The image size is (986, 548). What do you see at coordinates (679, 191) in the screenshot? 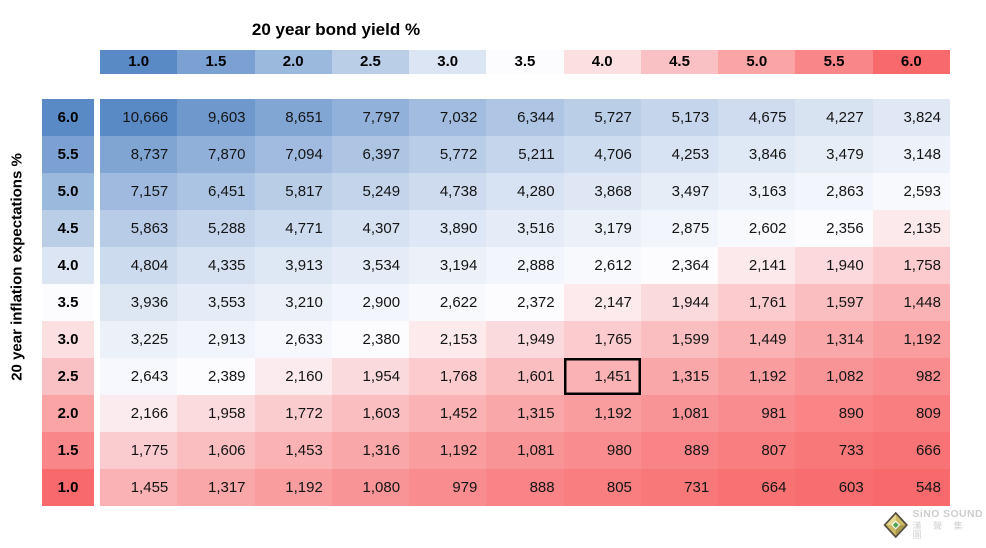
I see `cell-y5.0-x4.5: 3,497` at bounding box center [679, 191].